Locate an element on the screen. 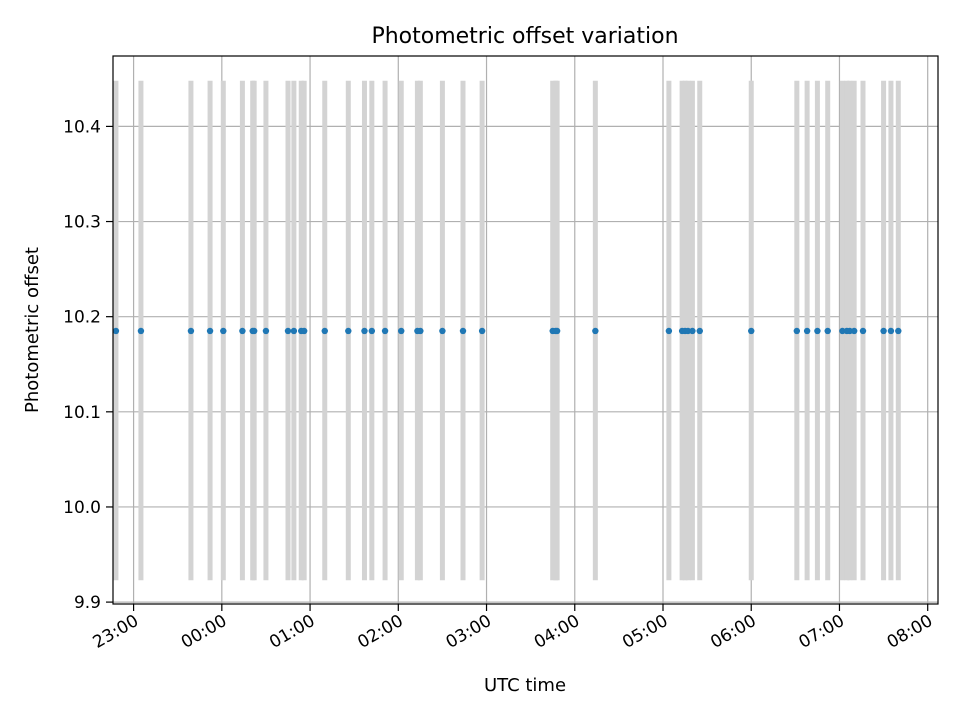  y-tick-label: 10.1 is located at coordinates (82, 413).